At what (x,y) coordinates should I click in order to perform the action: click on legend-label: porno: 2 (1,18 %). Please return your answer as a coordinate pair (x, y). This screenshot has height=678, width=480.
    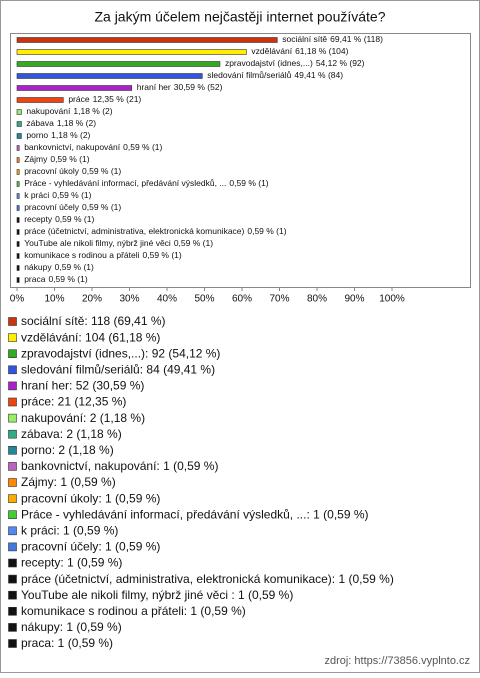
    Looking at the image, I should click on (67, 450).